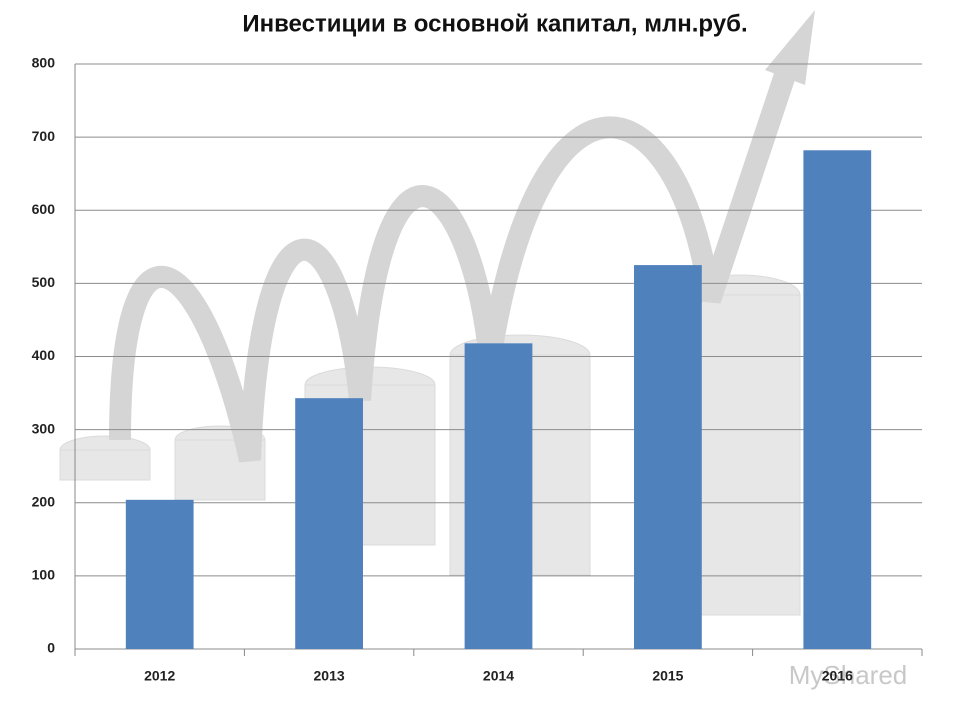  Describe the element at coordinates (44, 575) in the screenshot. I see `y-tick-label: 100` at that location.